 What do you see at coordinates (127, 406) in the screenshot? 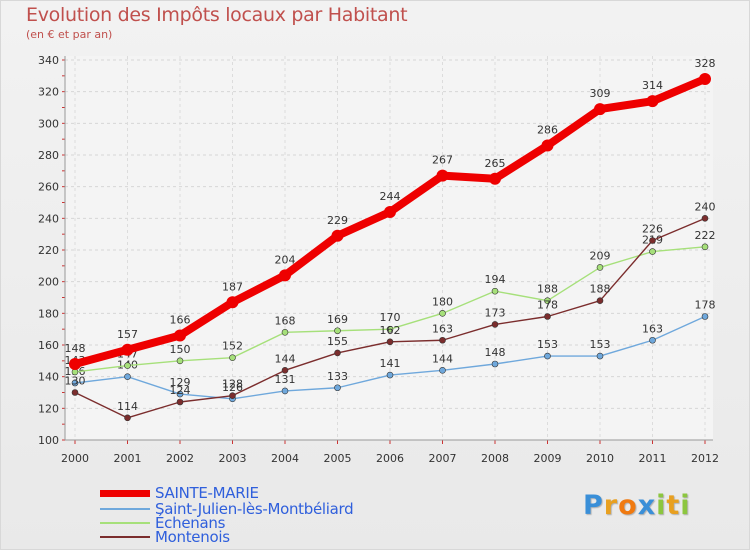
I see `data-label: 114` at bounding box center [127, 406].